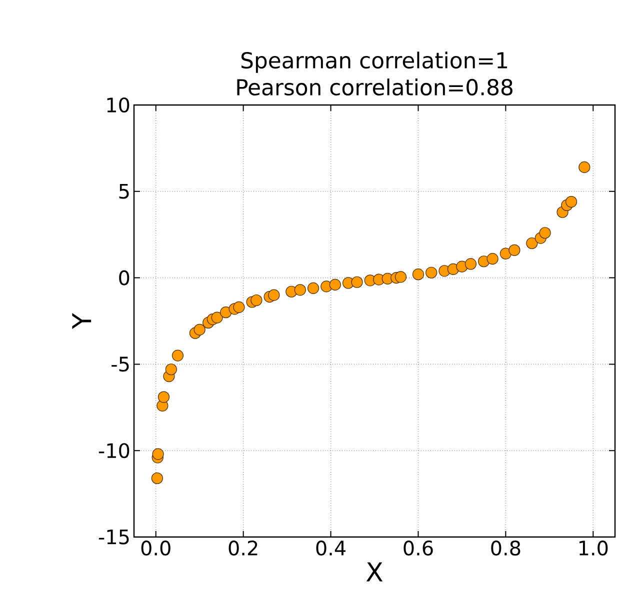 Image resolution: width=637 pixels, height=611 pixels. Describe the element at coordinates (331, 548) in the screenshot. I see `x-tick-label: 0.4` at that location.